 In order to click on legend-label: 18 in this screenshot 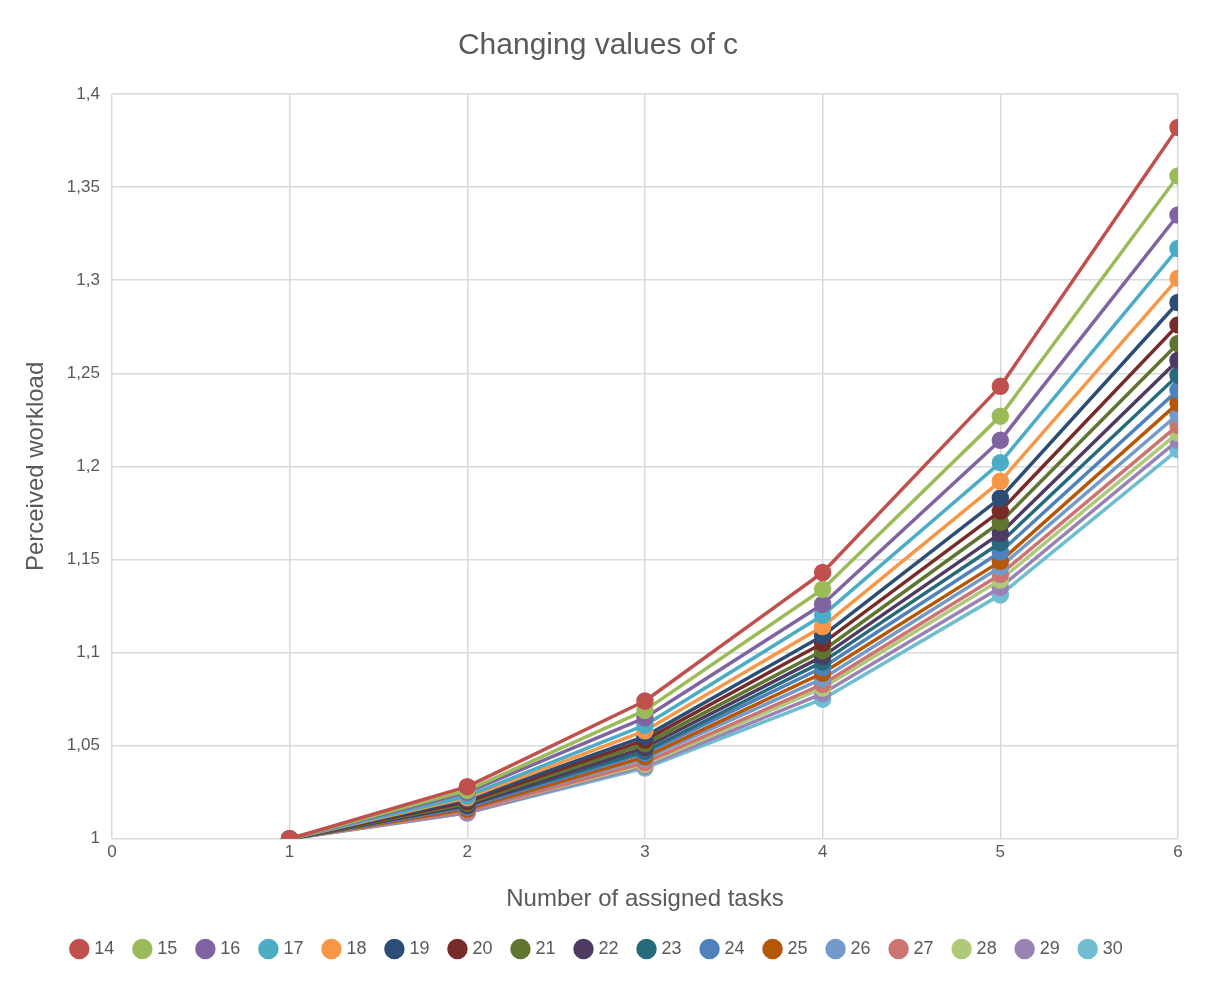, I will do `click(356, 947)`.